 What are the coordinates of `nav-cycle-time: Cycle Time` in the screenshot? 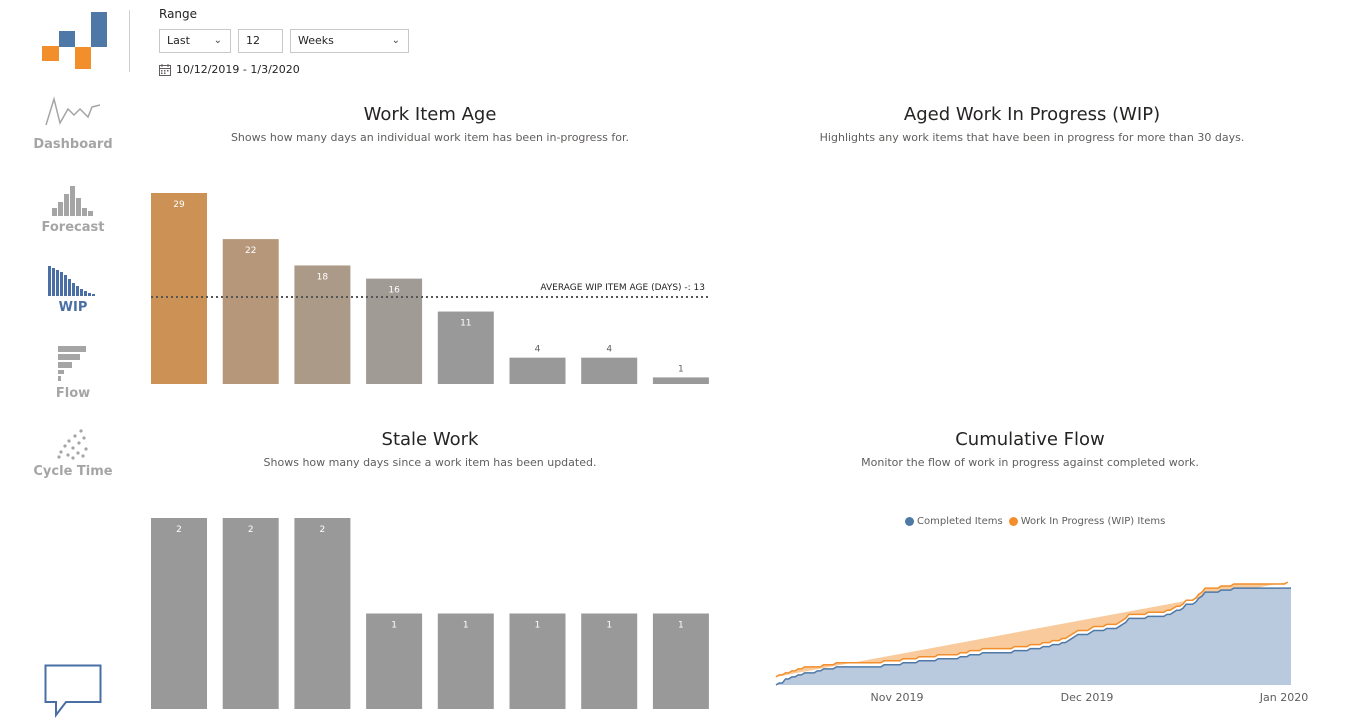 It's located at (73, 453).